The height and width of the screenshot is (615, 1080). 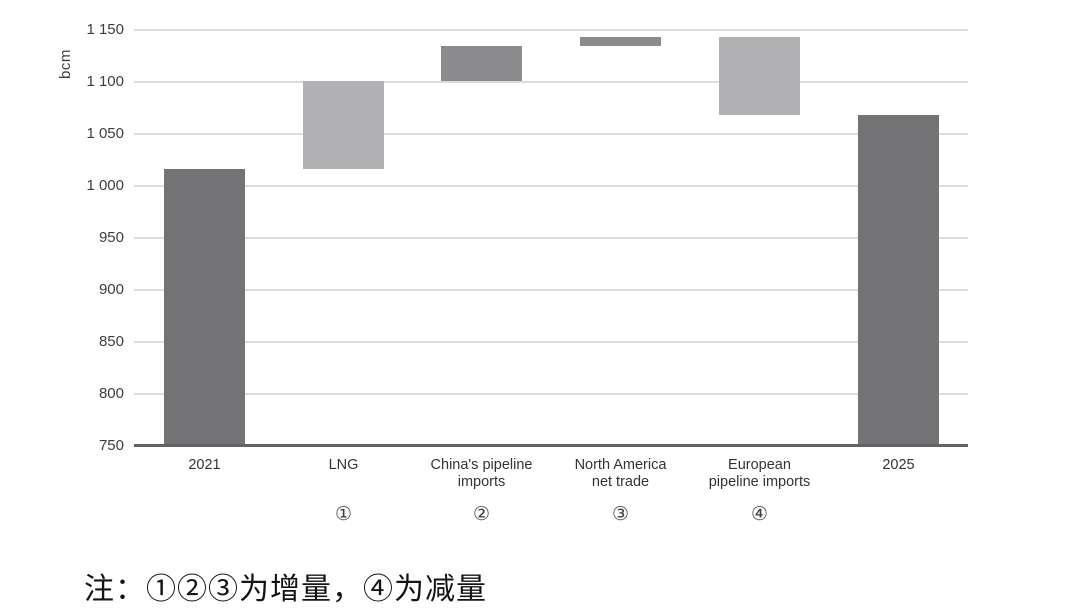 What do you see at coordinates (481, 473) in the screenshot?
I see `x-category-label: China's pipeline imports` at bounding box center [481, 473].